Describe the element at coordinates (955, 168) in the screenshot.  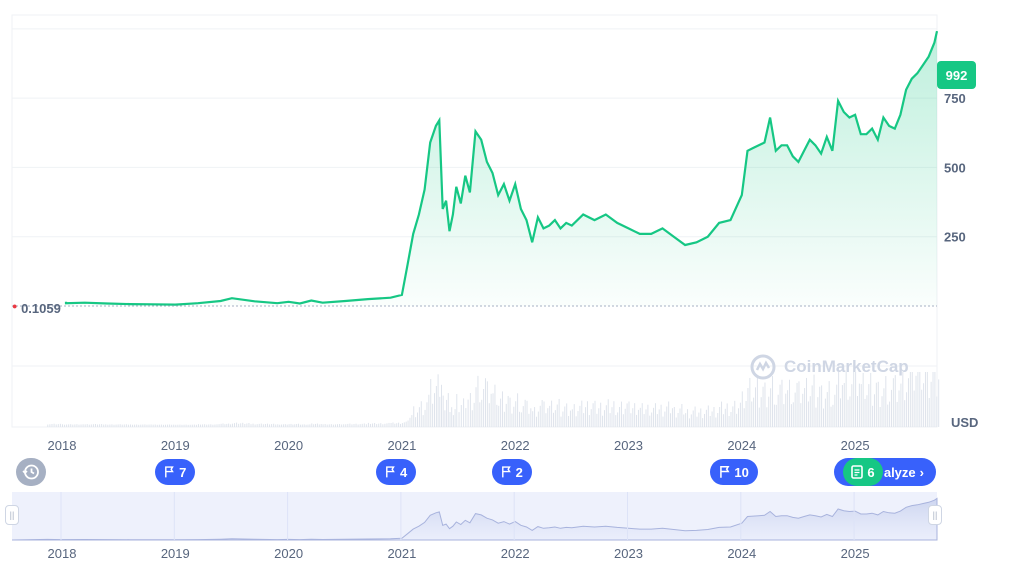
I see `y-axis-ticks: 250 500 750` at that location.